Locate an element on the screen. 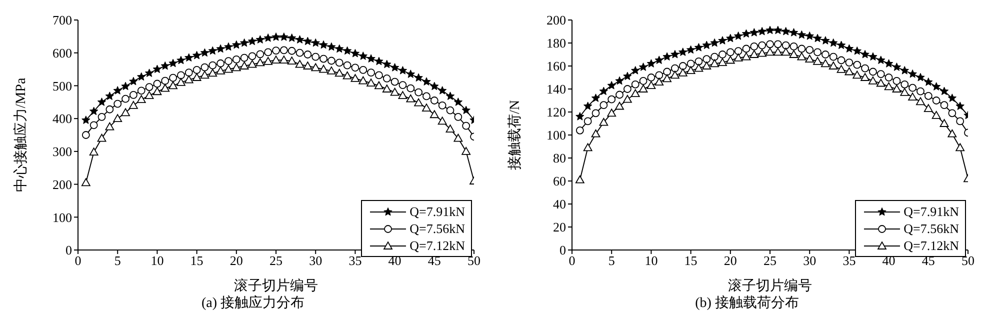 This screenshot has height=325, width=1000. y-tick-label: 120 is located at coordinates (556, 112).